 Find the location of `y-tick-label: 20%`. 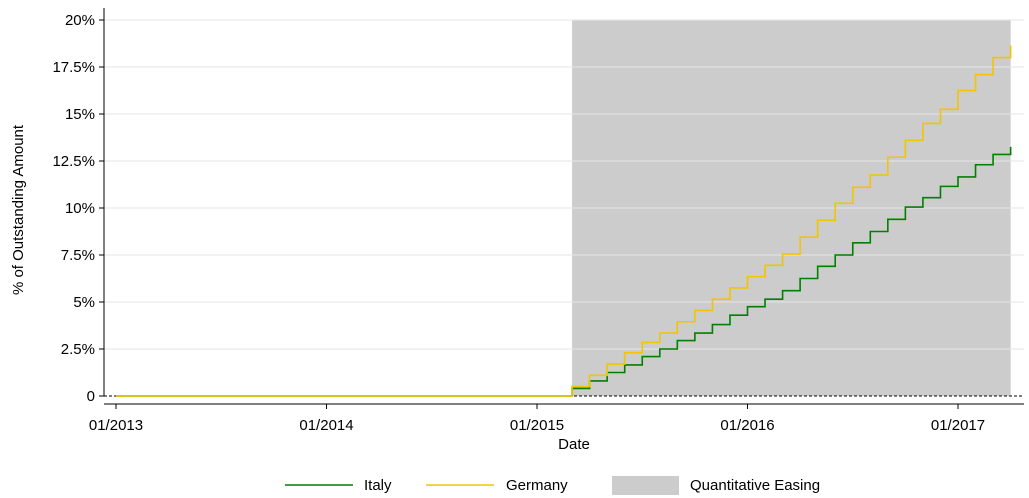

y-tick-label: 20% is located at coordinates (80, 20).